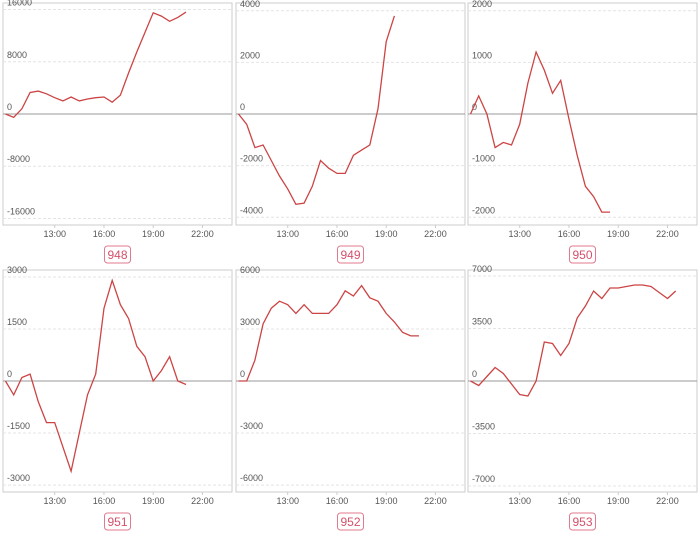  I want to click on y-tick-label: -8000, so click(18, 159).